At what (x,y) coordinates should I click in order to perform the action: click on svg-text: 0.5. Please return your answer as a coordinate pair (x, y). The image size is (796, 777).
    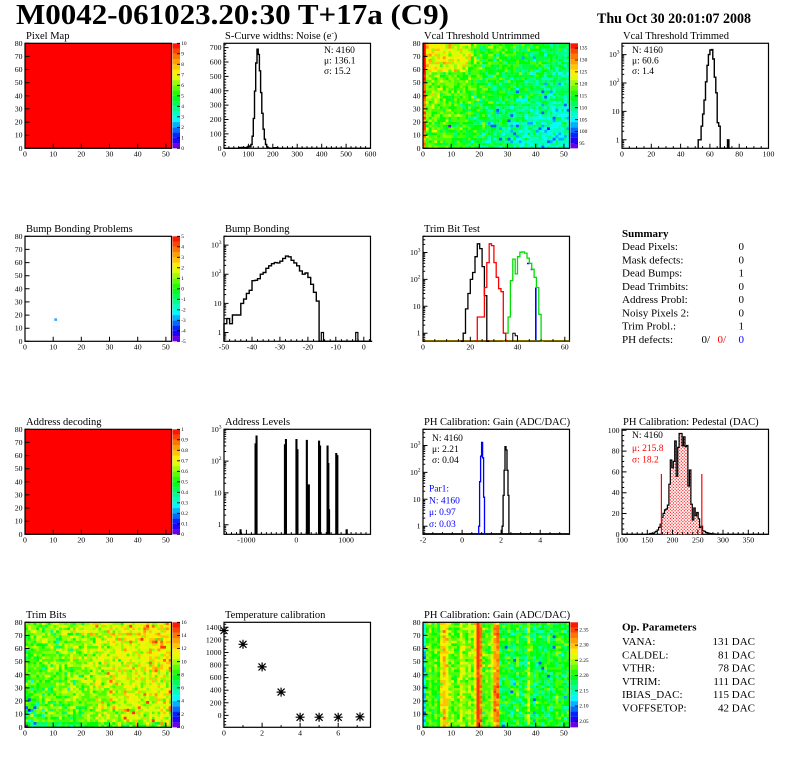
    Looking at the image, I should click on (184, 482).